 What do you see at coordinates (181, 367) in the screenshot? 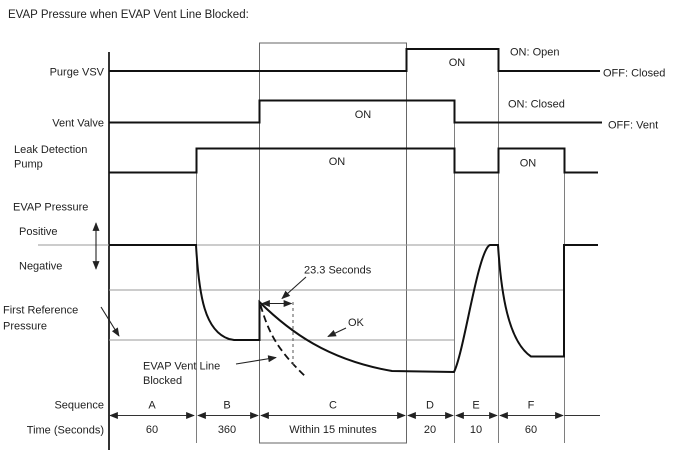
I see `blocked-annotation-line1: EVAP Vent Line` at bounding box center [181, 367].